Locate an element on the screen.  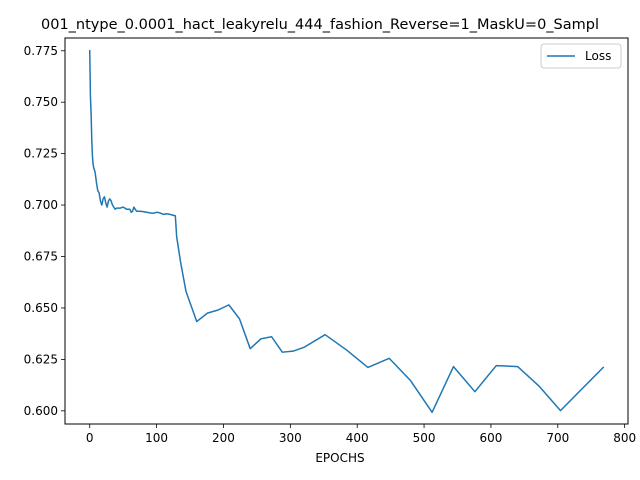
y-tick-label: 0.750 is located at coordinates (41, 102).